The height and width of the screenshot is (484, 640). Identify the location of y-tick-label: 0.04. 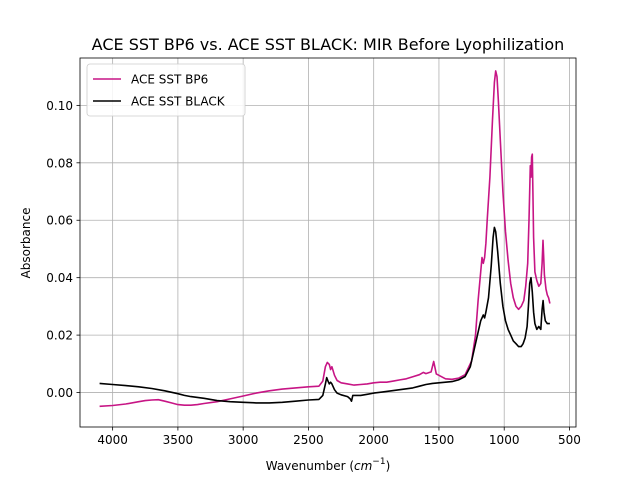
(59, 278).